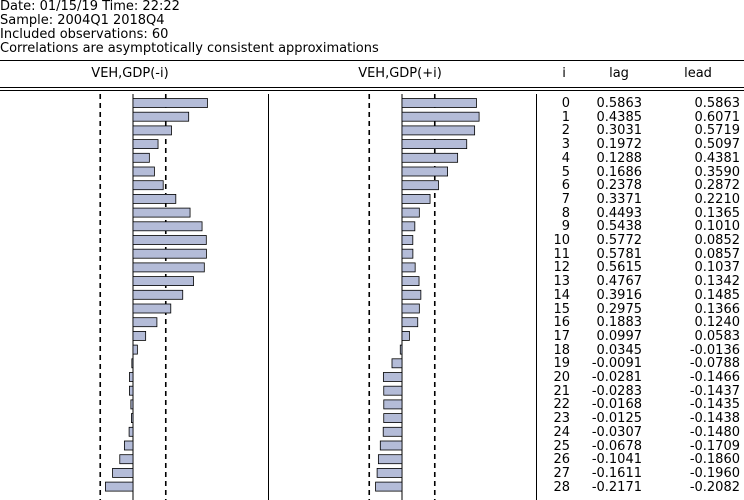 This screenshot has height=500, width=744. Describe the element at coordinates (561, 309) in the screenshot. I see `lag-index: 15` at that location.